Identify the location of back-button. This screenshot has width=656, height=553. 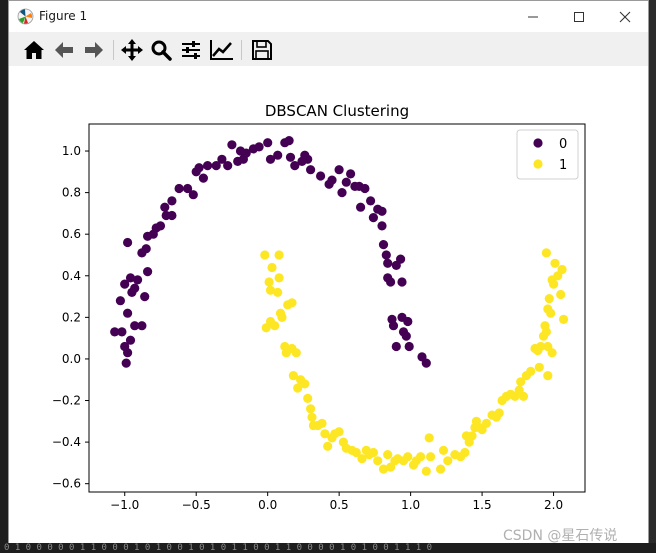
(64, 50).